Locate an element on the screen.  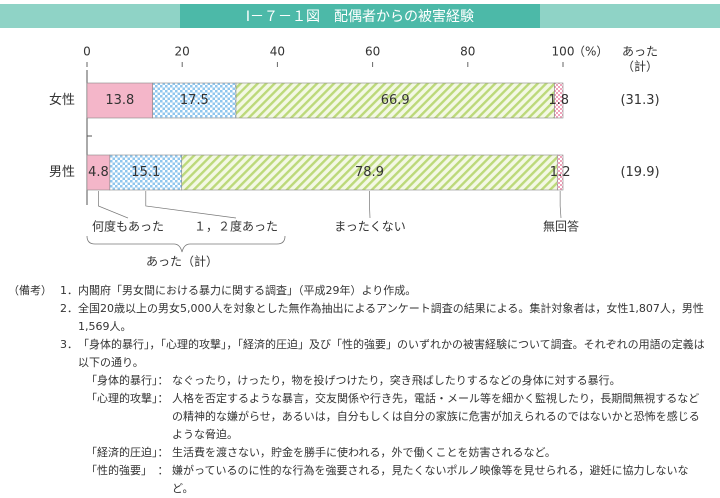
category-label: 男性 is located at coordinates (62, 172).